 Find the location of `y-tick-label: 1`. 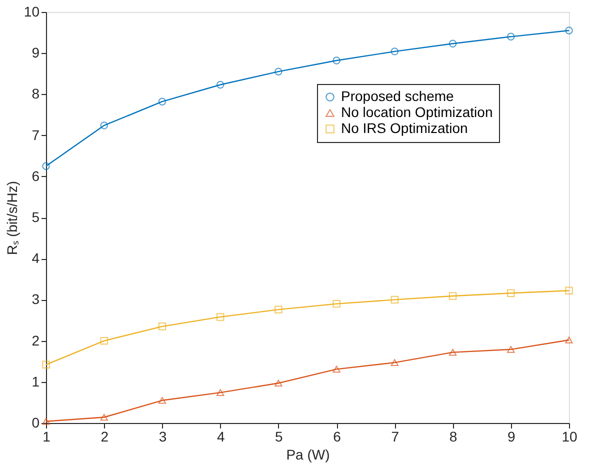

y-tick-label: 1 is located at coordinates (36, 381).